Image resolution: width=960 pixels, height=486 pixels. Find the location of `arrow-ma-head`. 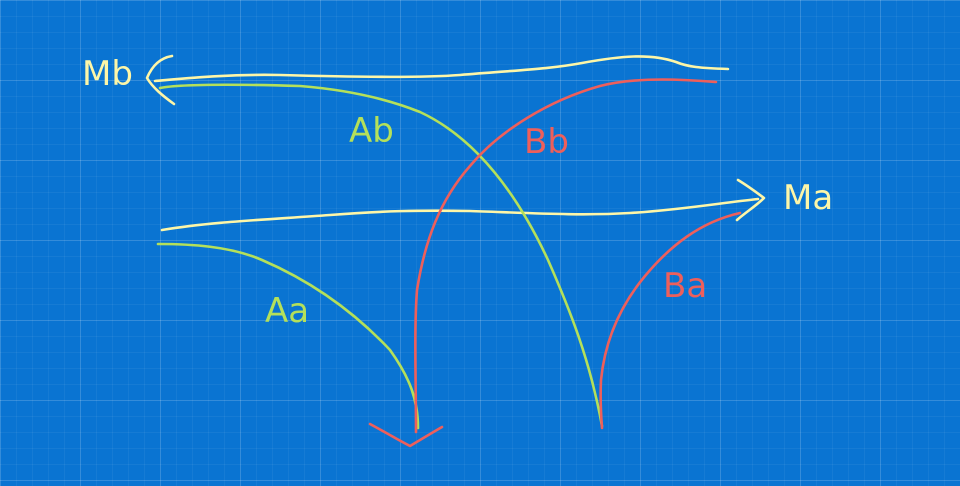

arrow-ma-head is located at coordinates (750, 200).